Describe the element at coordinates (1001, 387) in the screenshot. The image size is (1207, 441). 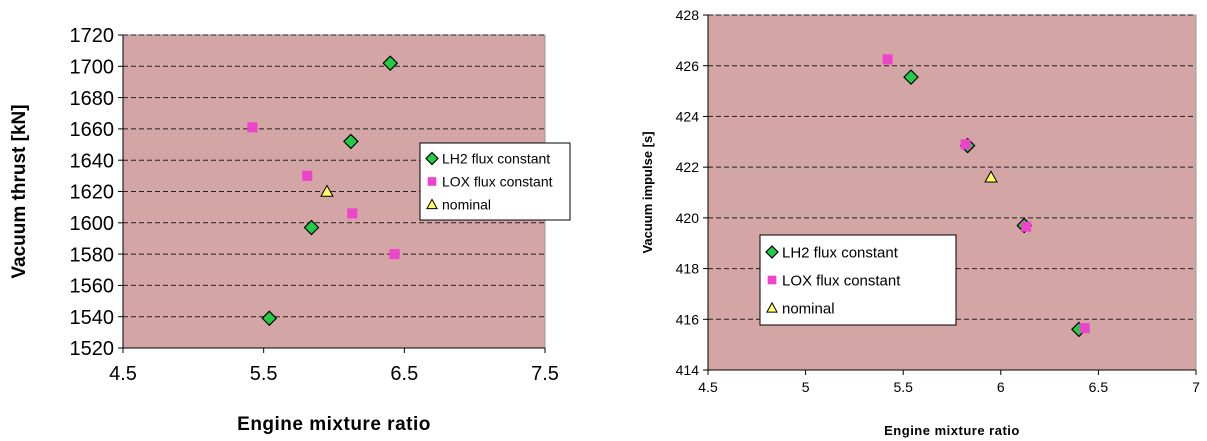
I see `x-tick-label: 6` at that location.